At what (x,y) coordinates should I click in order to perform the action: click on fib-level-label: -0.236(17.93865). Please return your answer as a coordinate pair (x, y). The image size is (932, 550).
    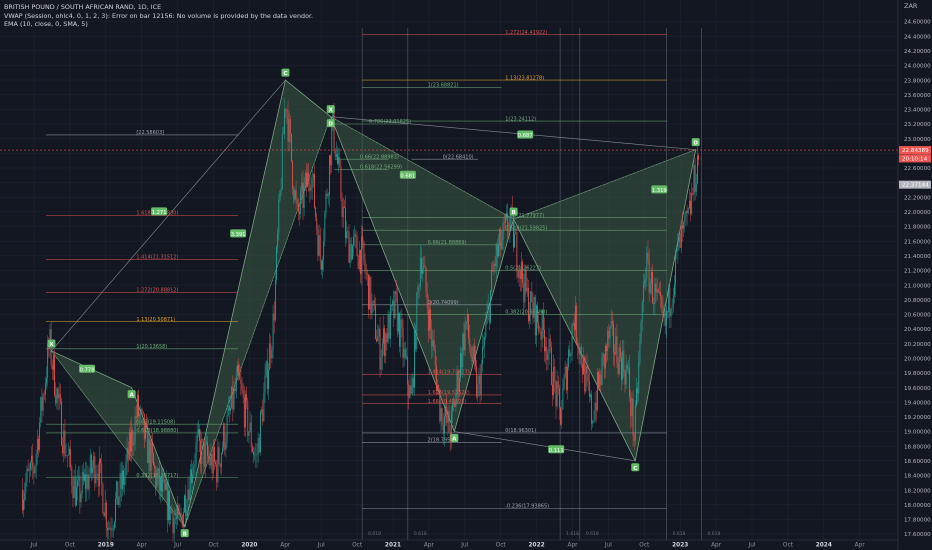
    Looking at the image, I should click on (527, 507).